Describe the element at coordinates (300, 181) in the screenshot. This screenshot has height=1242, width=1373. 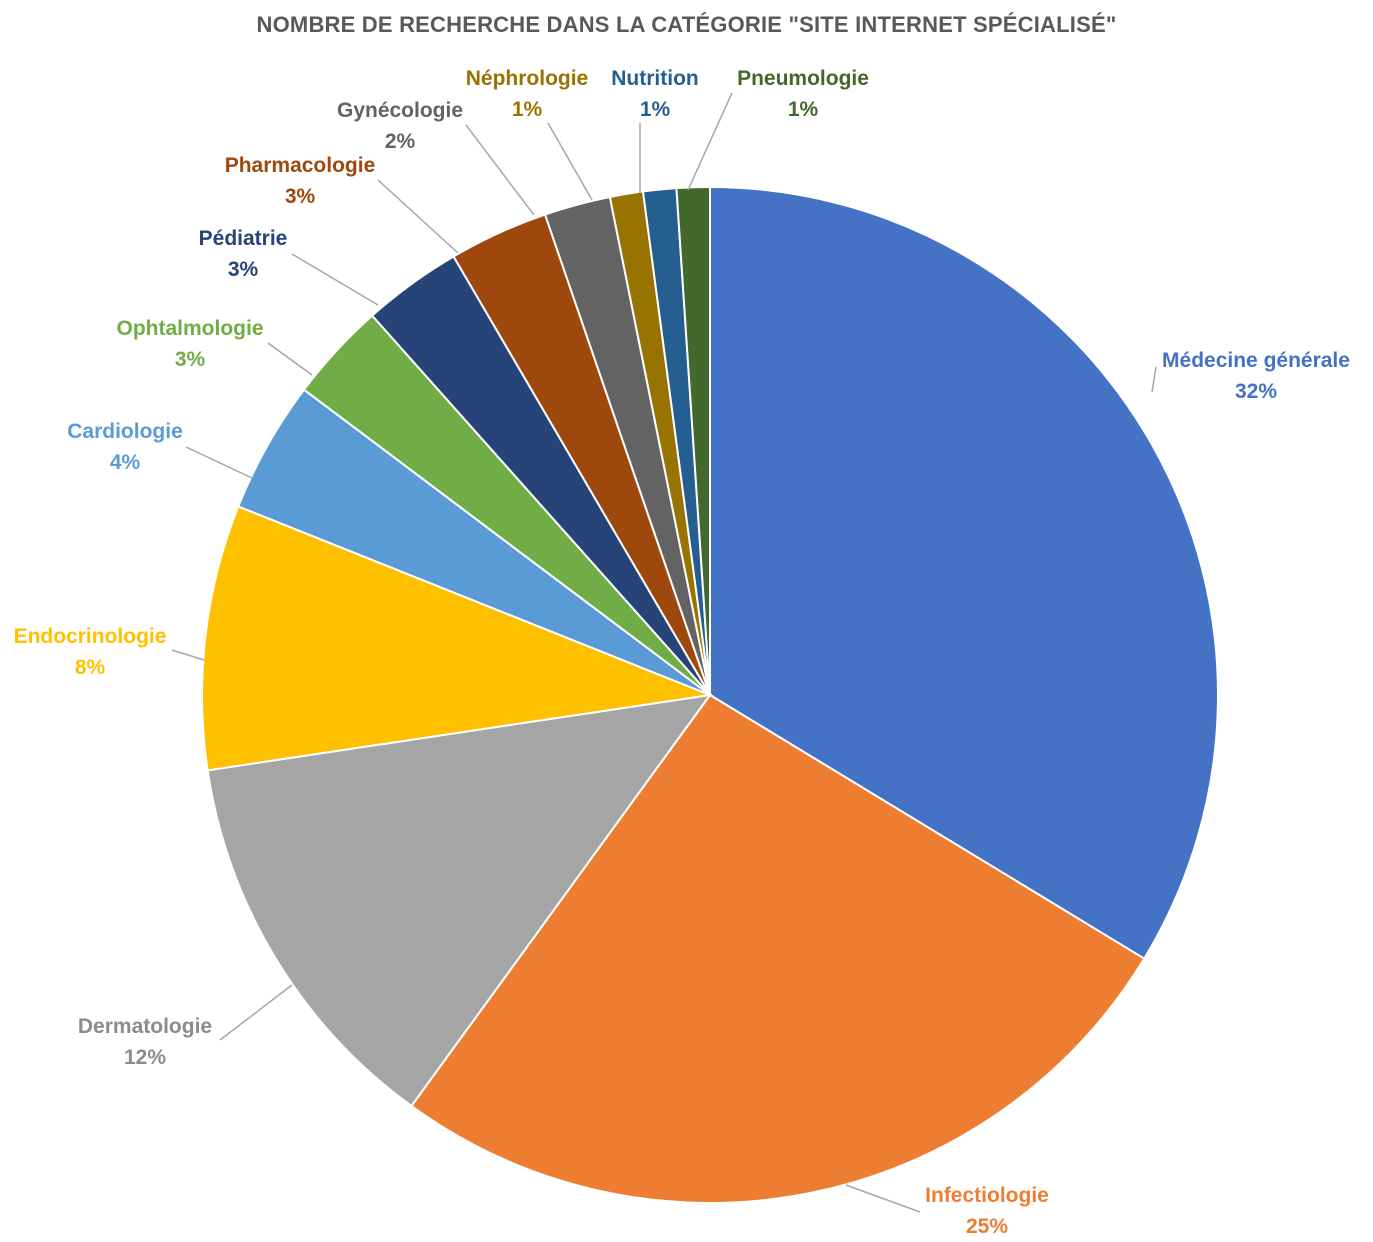
I see `data-label: Pharmacologie 3%` at that location.